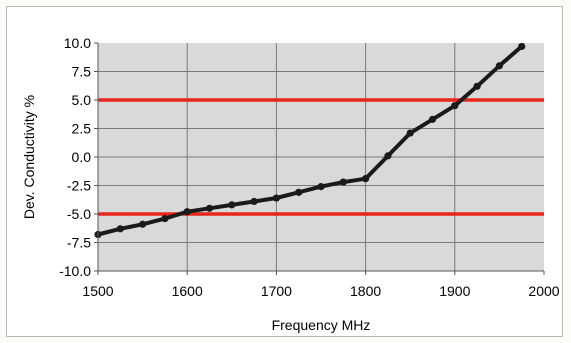 This screenshot has height=343, width=571. I want to click on y-tick-label: 2.5, so click(82, 129).